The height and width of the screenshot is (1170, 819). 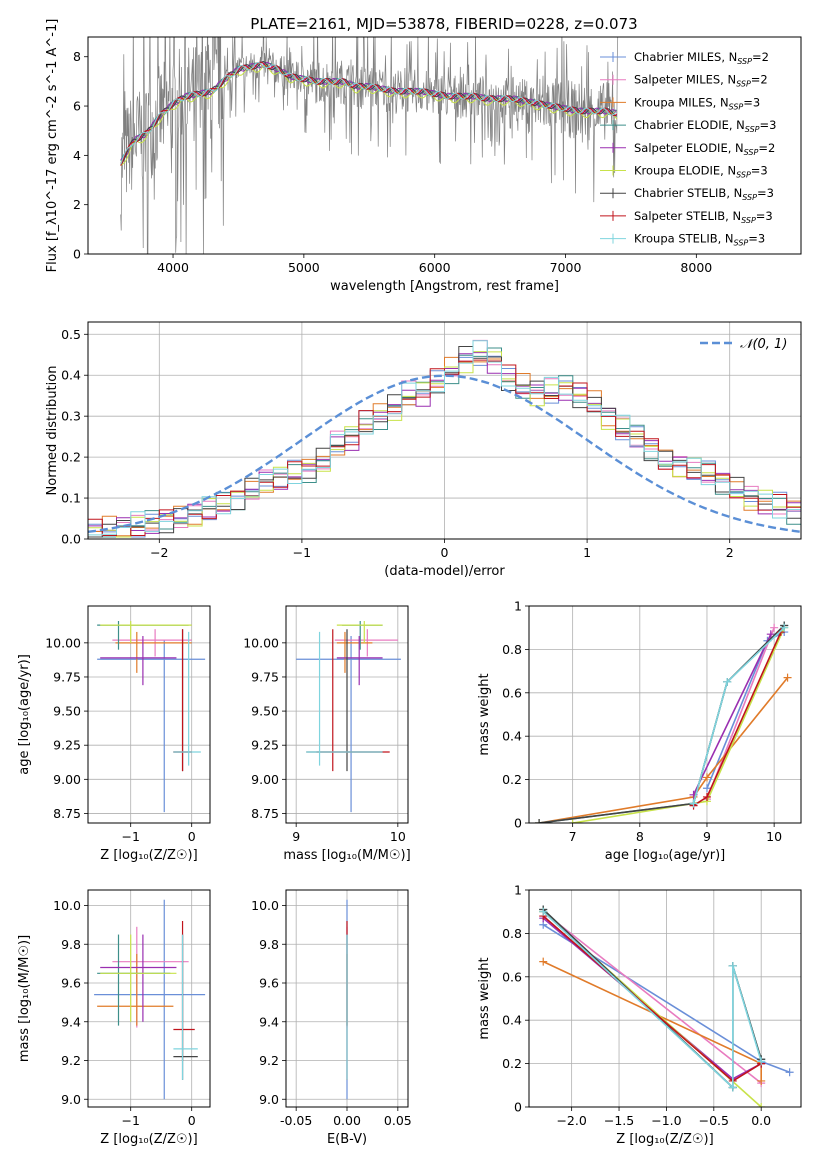 I want to click on x-axis-label: (data-model)/error, so click(x=444, y=571).